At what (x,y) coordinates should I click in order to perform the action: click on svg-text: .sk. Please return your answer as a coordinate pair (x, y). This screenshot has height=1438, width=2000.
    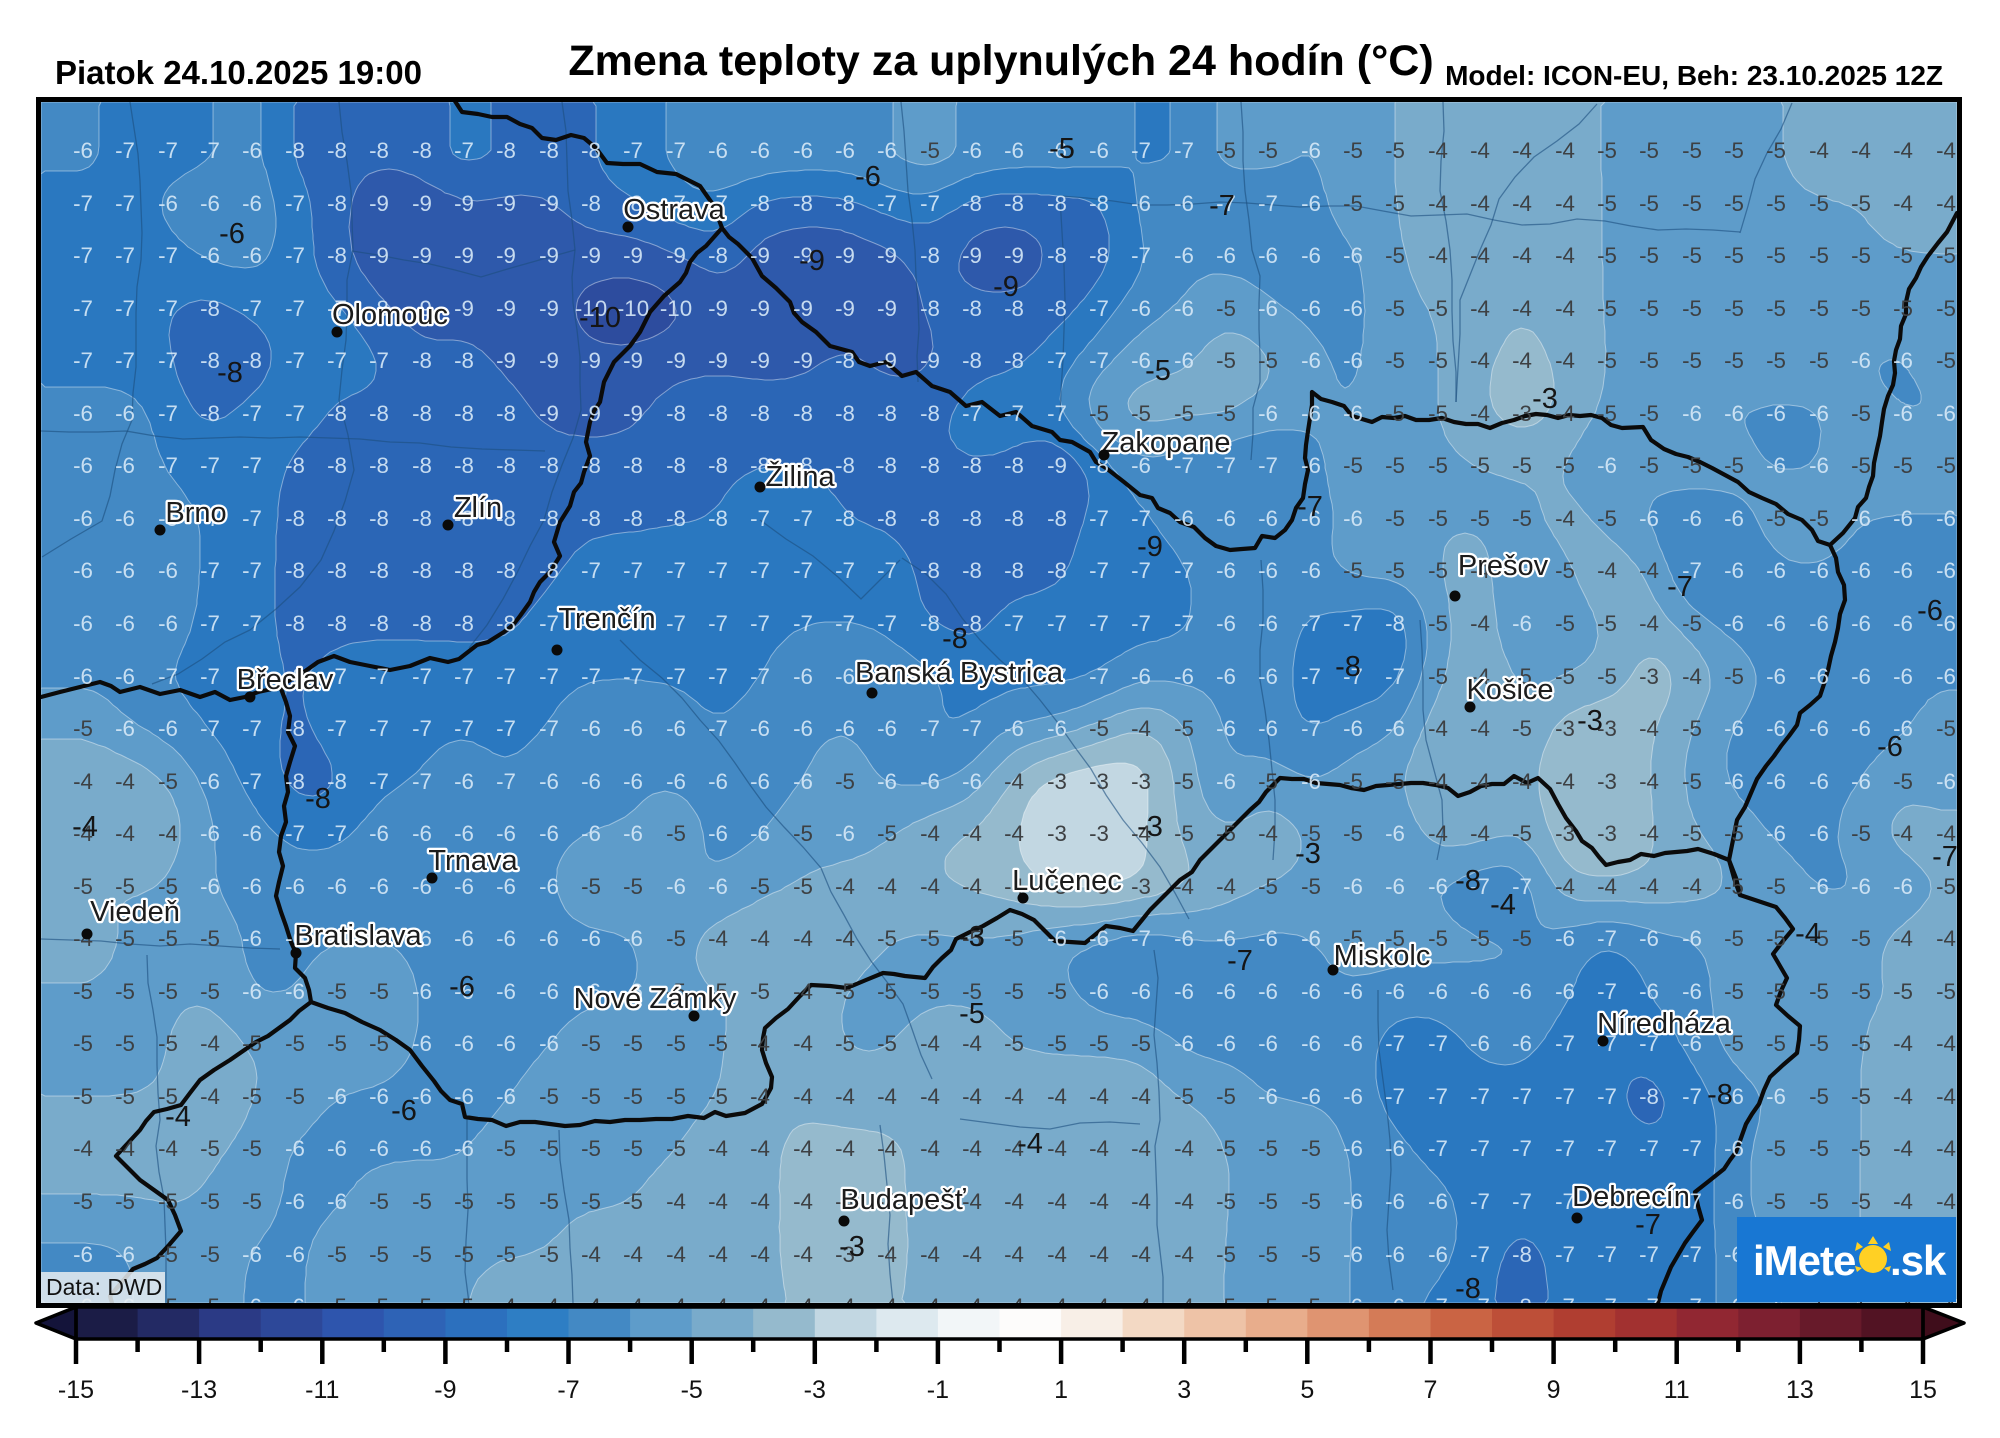
    Looking at the image, I should click on (1918, 1260).